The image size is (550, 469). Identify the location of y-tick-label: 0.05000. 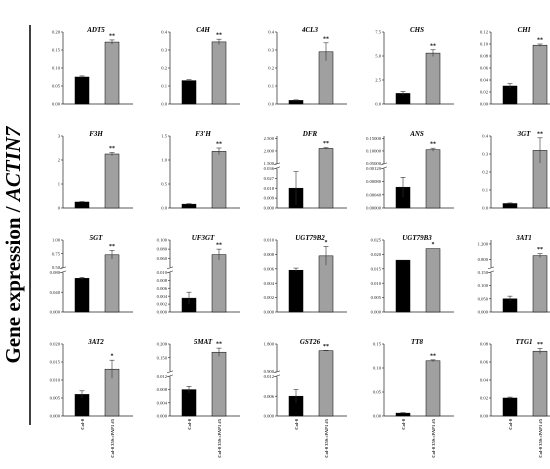
(374, 163).